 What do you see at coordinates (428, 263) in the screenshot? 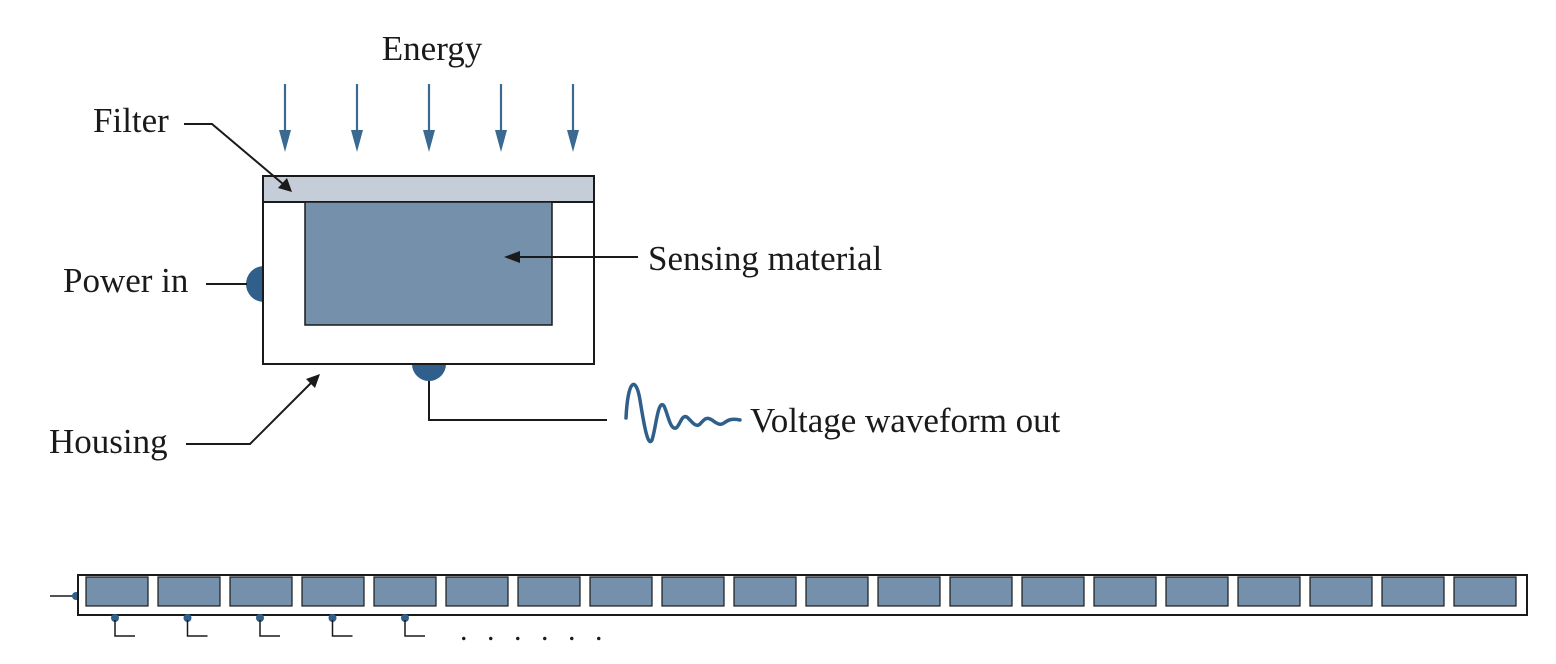
I see `sensing-material` at bounding box center [428, 263].